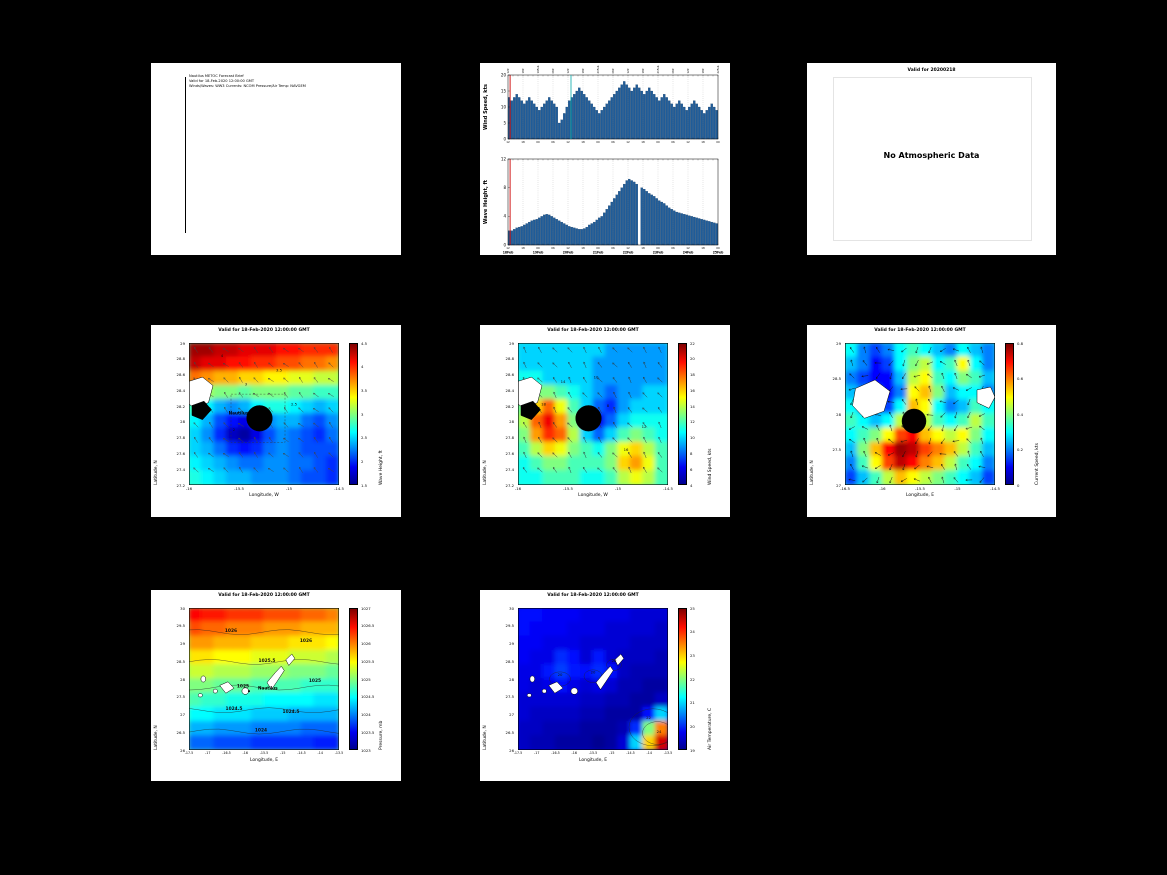  I want to click on contour-label: 1026, so click(231, 631).